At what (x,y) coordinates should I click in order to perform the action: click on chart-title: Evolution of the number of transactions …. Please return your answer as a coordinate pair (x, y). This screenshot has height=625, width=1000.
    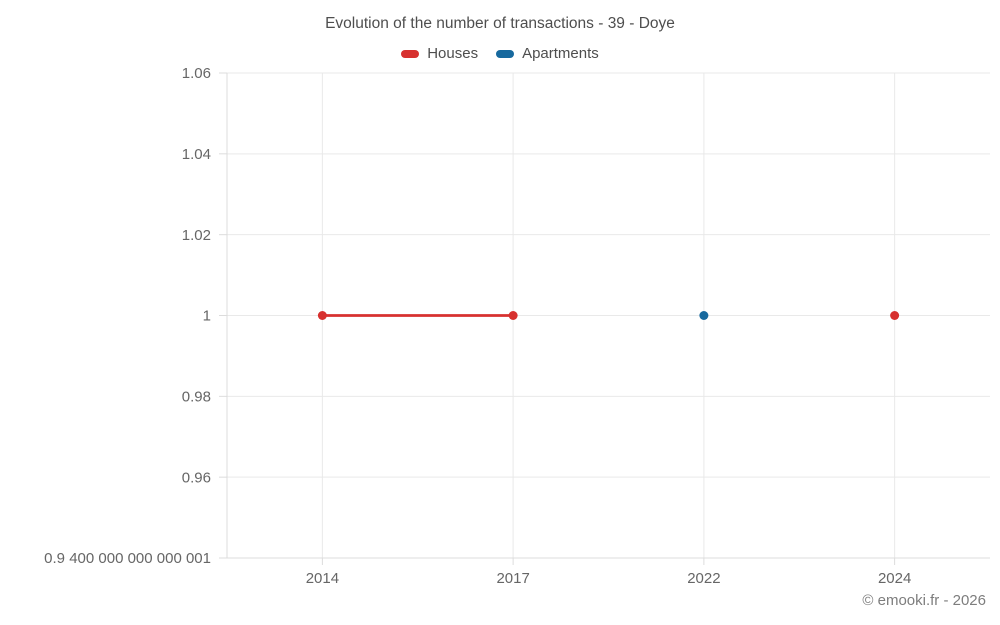
    Looking at the image, I should click on (500, 23).